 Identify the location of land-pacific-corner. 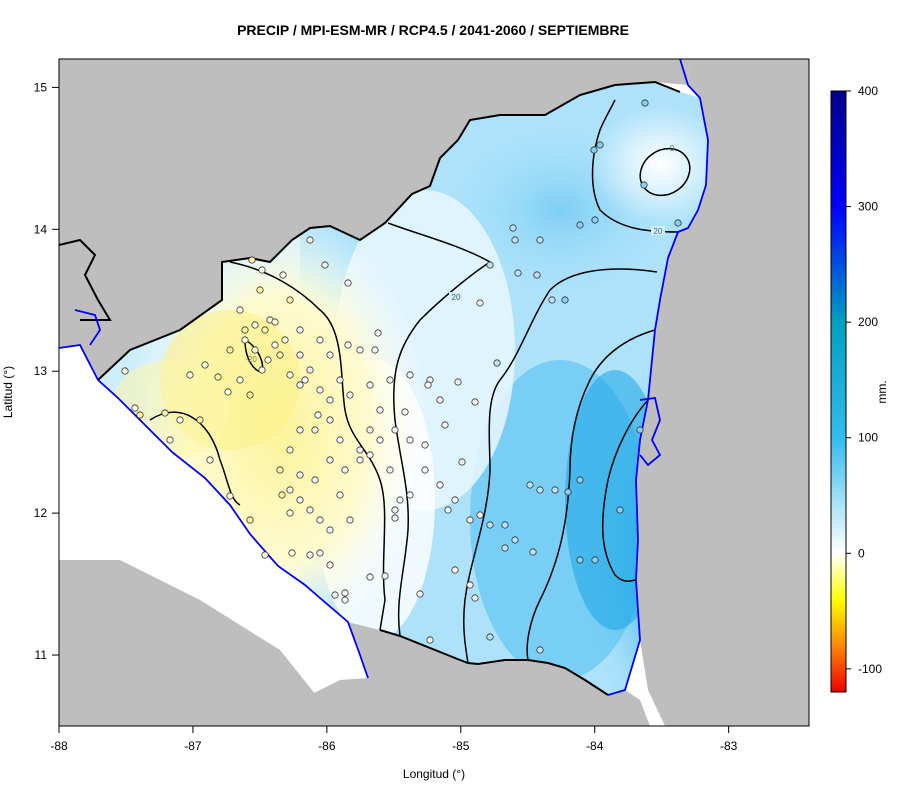
(189, 643).